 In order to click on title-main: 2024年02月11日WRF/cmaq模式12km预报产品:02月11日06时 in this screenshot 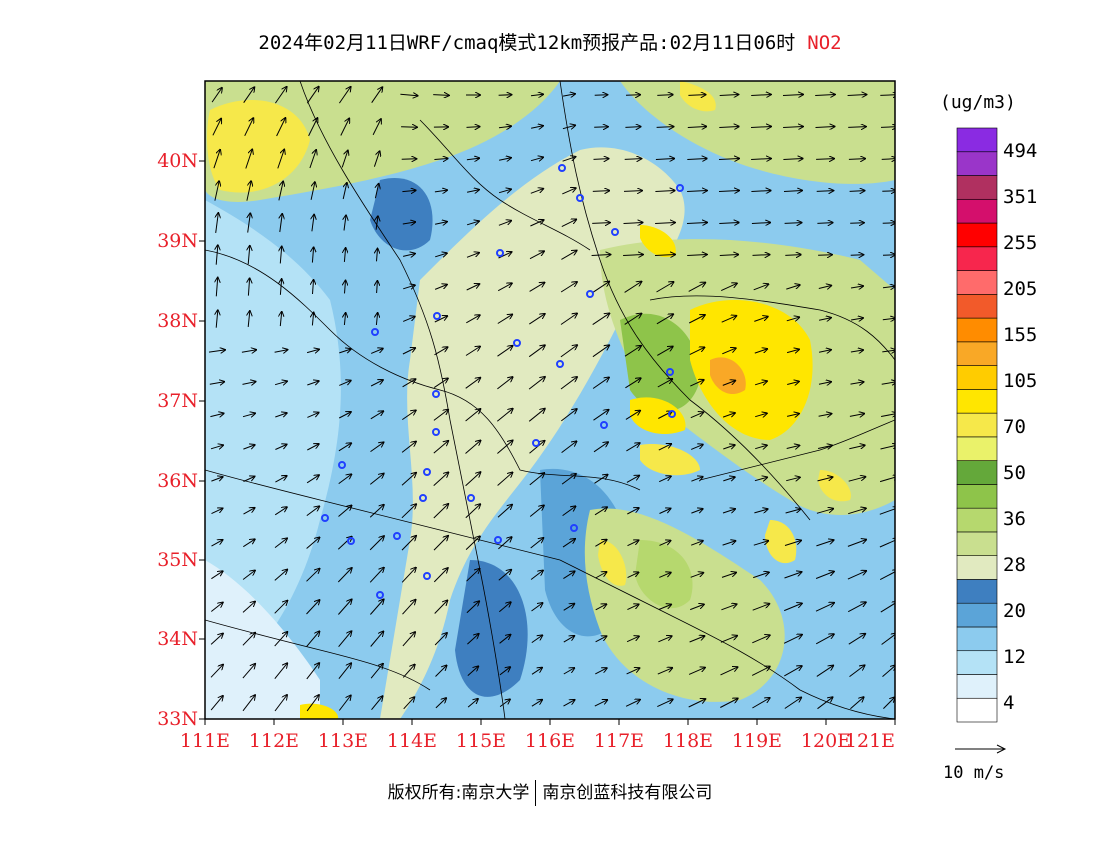, I will do `click(527, 43)`.